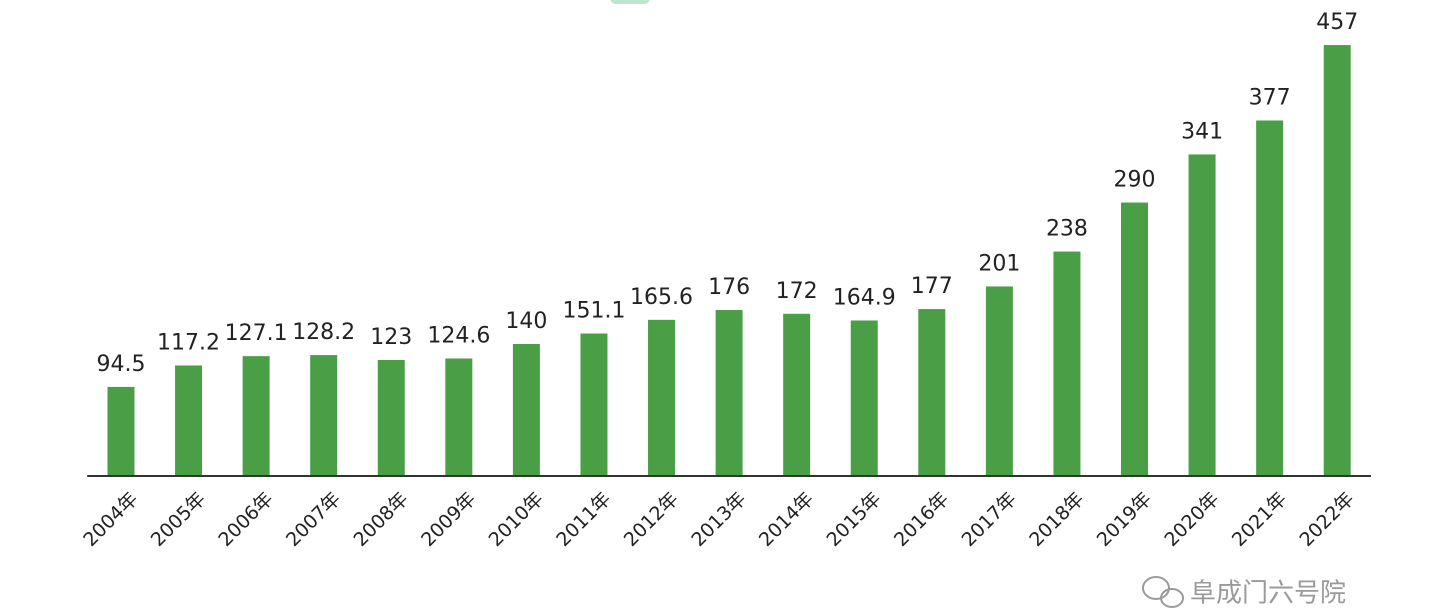  What do you see at coordinates (718, 519) in the screenshot?
I see `x-tick-label: 2013年` at bounding box center [718, 519].